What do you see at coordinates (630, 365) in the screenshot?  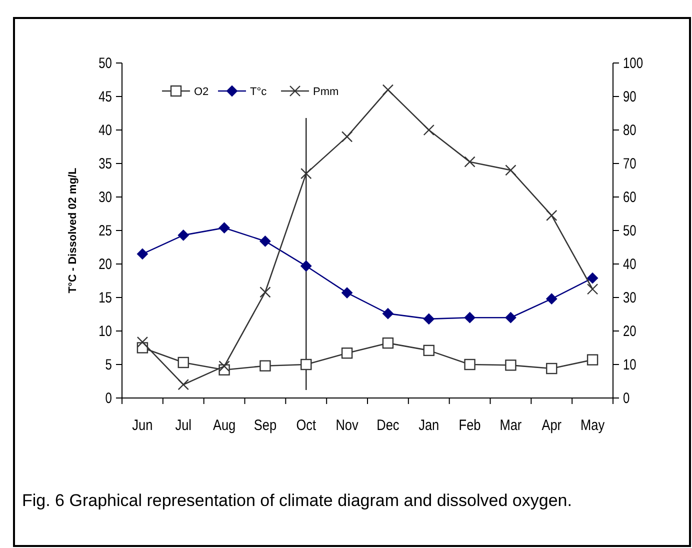 I see `y2-tick-label: 10` at bounding box center [630, 365].